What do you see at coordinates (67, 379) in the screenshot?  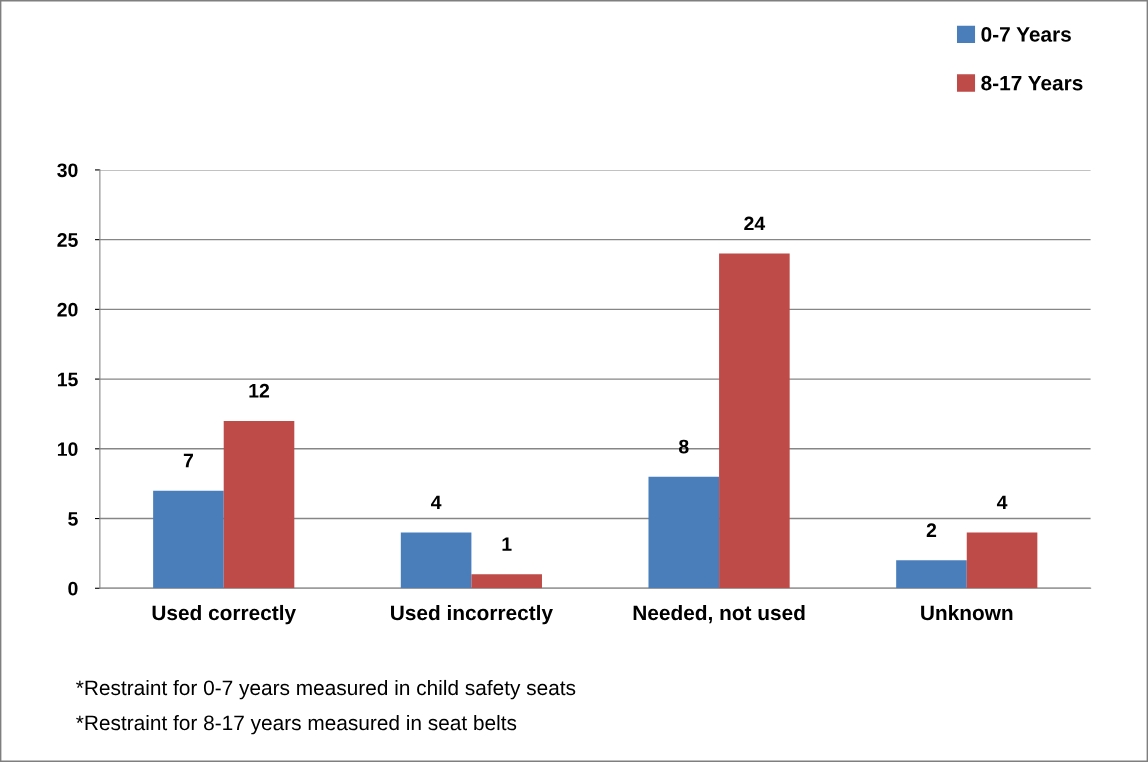 I see `y-tick-label: 15` at bounding box center [67, 379].